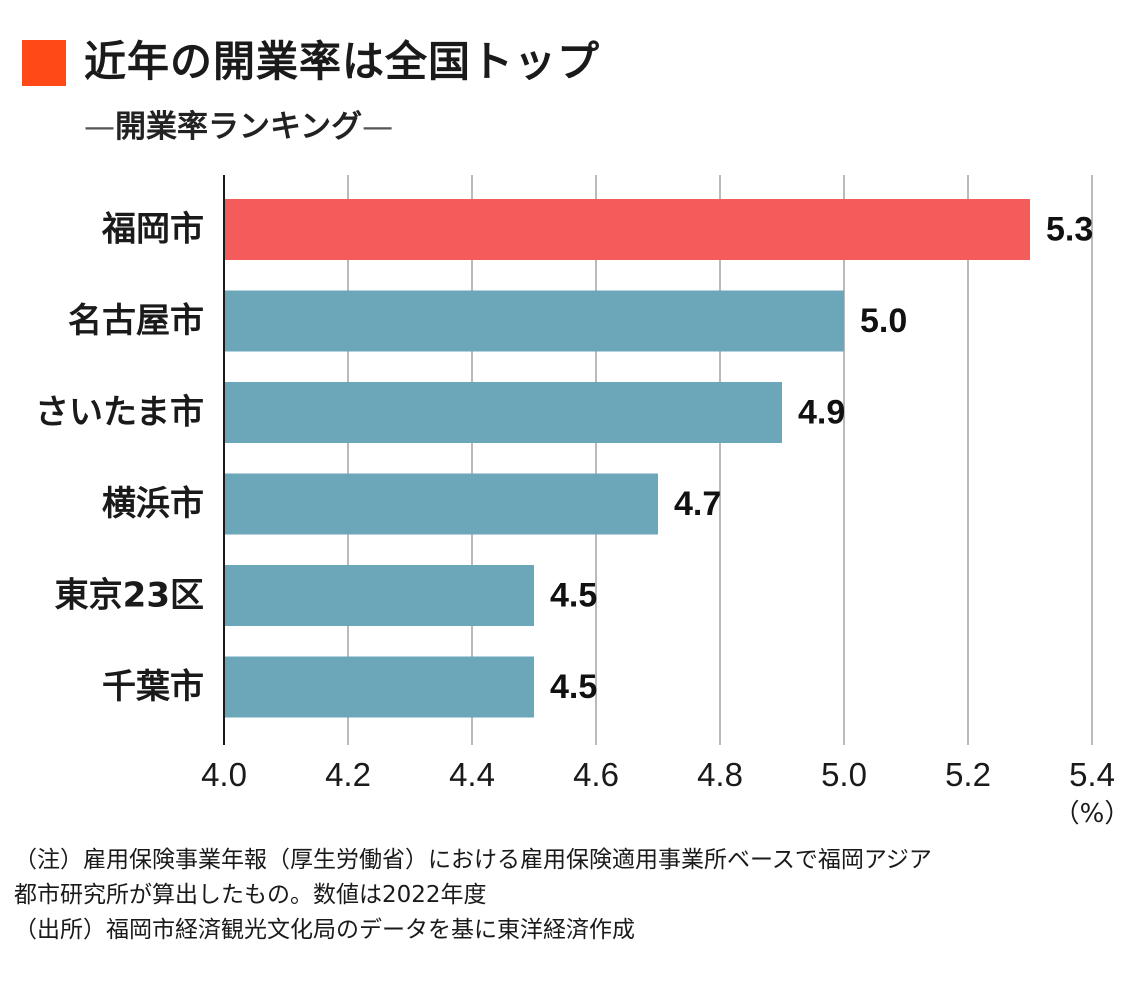 The width and height of the screenshot is (1140, 995). Describe the element at coordinates (472, 774) in the screenshot. I see `x-tick-label: 4.4` at that location.